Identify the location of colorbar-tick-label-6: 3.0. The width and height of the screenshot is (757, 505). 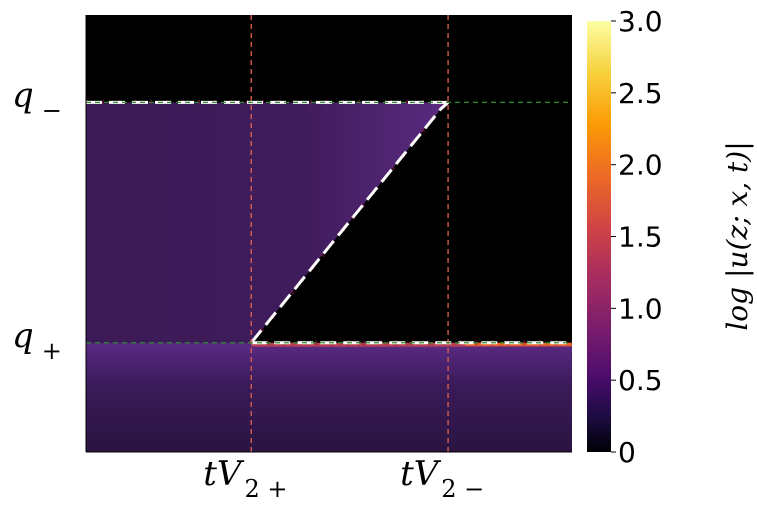
(640, 21).